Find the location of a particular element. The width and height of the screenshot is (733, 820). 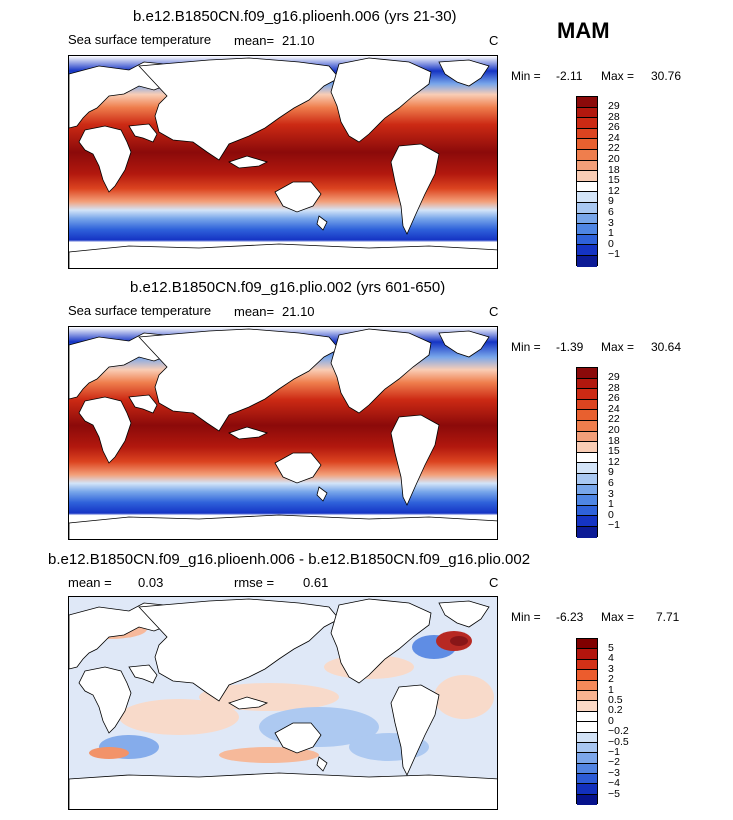

panel1-mean-label: mean= is located at coordinates (254, 40).